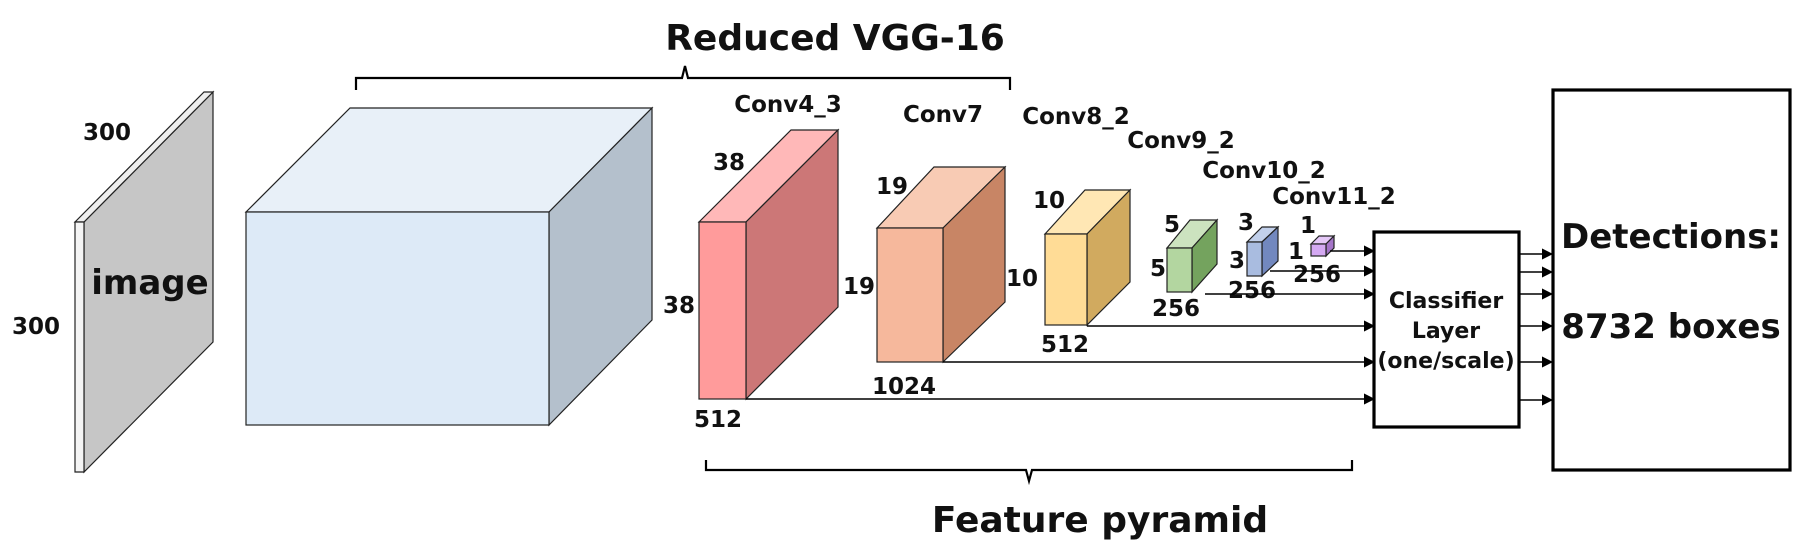 The height and width of the screenshot is (552, 1800). What do you see at coordinates (397, 318) in the screenshot?
I see `vgg-front-face` at bounding box center [397, 318].